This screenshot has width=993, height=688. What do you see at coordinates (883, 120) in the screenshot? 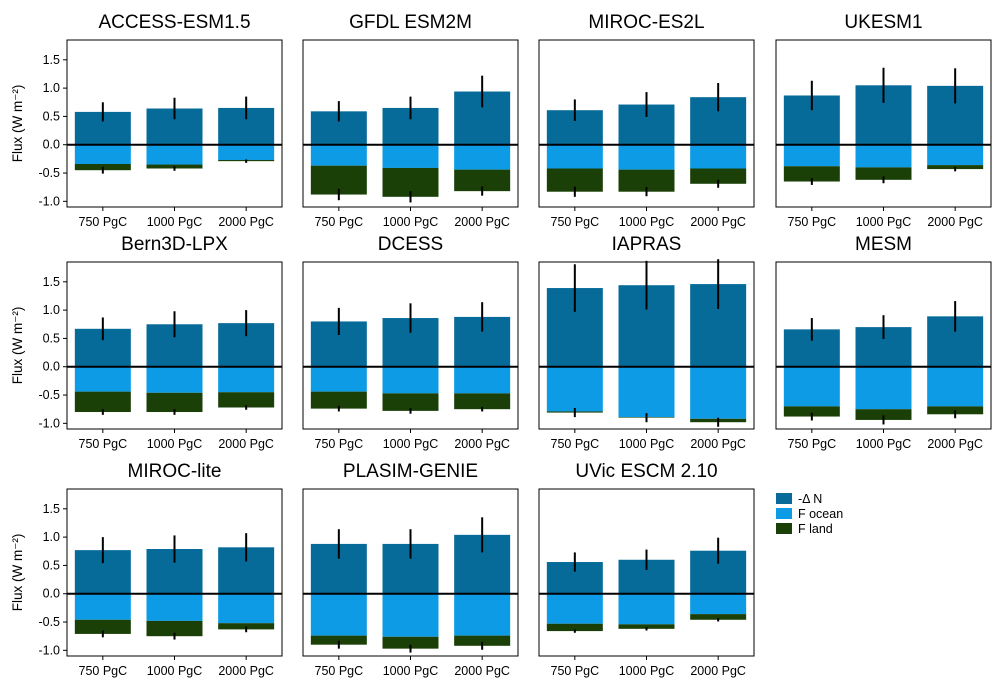
I see `panel-ukesm1: 750 PgC 1000 PgC 2000 PgC UKESM1` at bounding box center [883, 120].